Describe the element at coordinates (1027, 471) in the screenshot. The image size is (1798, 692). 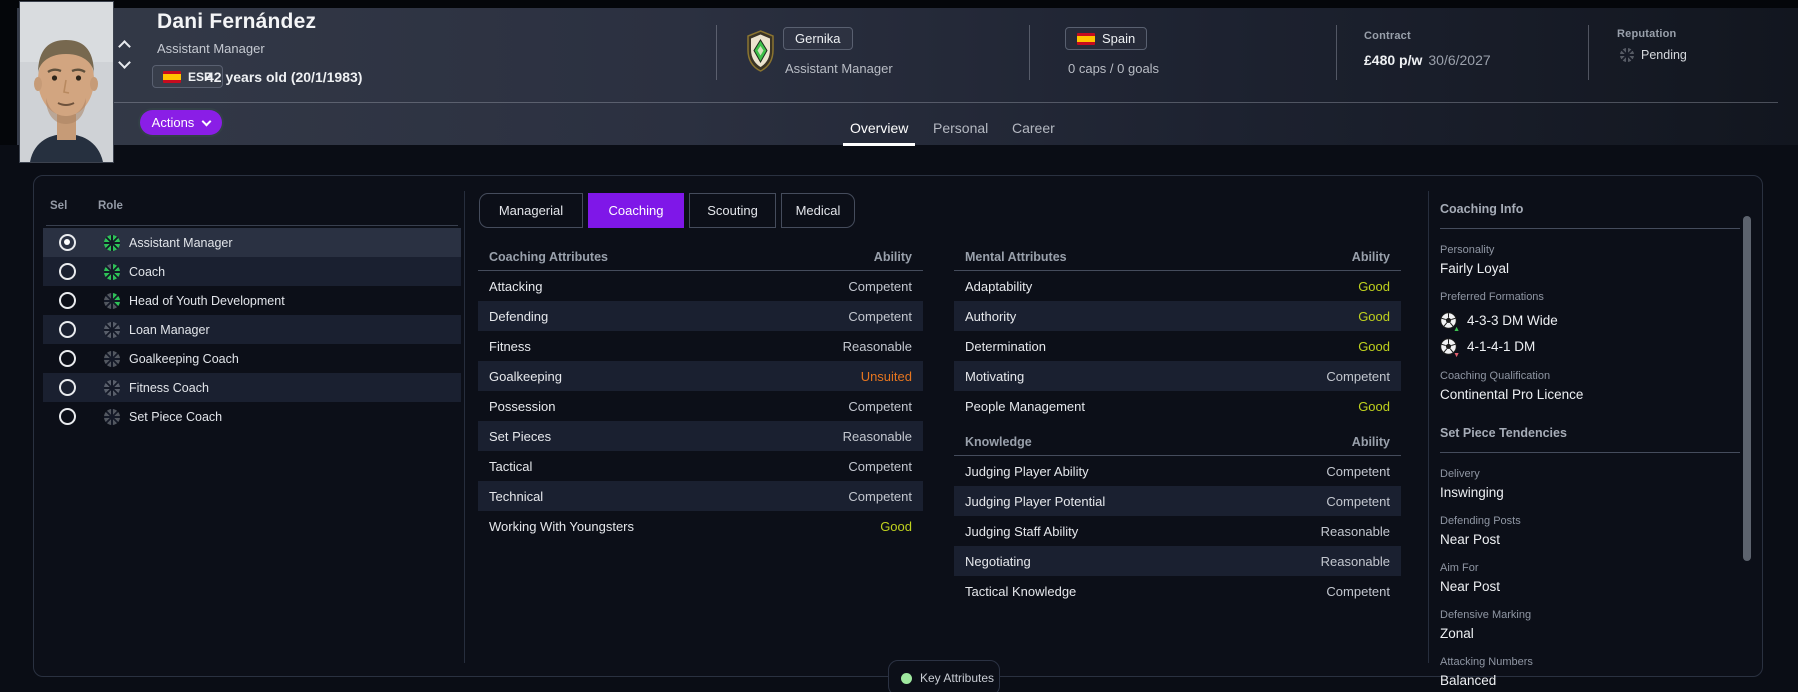
I see `attribute-label: Judging Player Ability` at that location.